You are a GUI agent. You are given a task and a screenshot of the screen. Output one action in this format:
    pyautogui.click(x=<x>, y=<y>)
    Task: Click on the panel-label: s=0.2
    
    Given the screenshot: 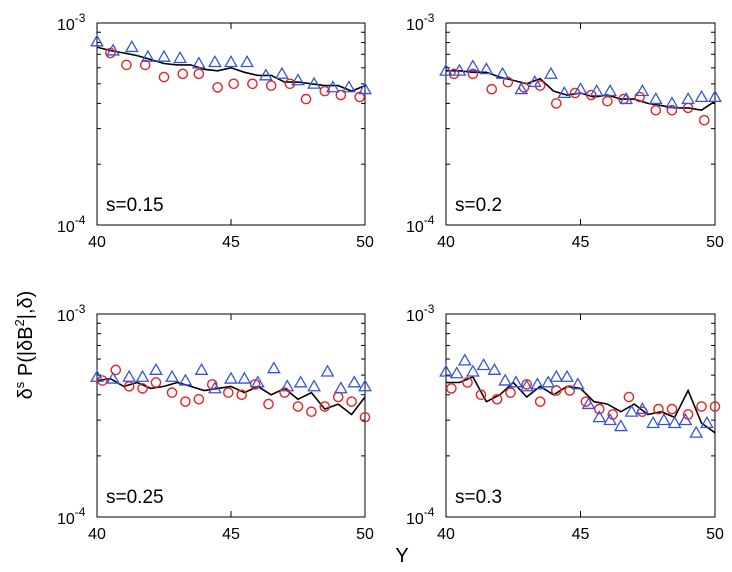 What is the action you would take?
    pyautogui.click(x=478, y=205)
    